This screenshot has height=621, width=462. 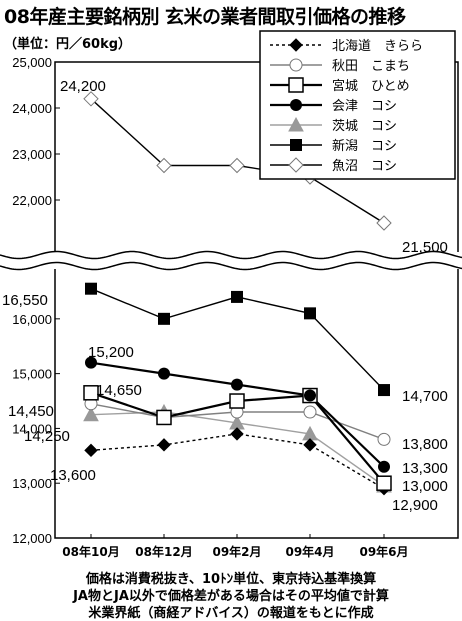 What do you see at coordinates (119, 390) in the screenshot?
I see `data-label: 14,650` at bounding box center [119, 390].